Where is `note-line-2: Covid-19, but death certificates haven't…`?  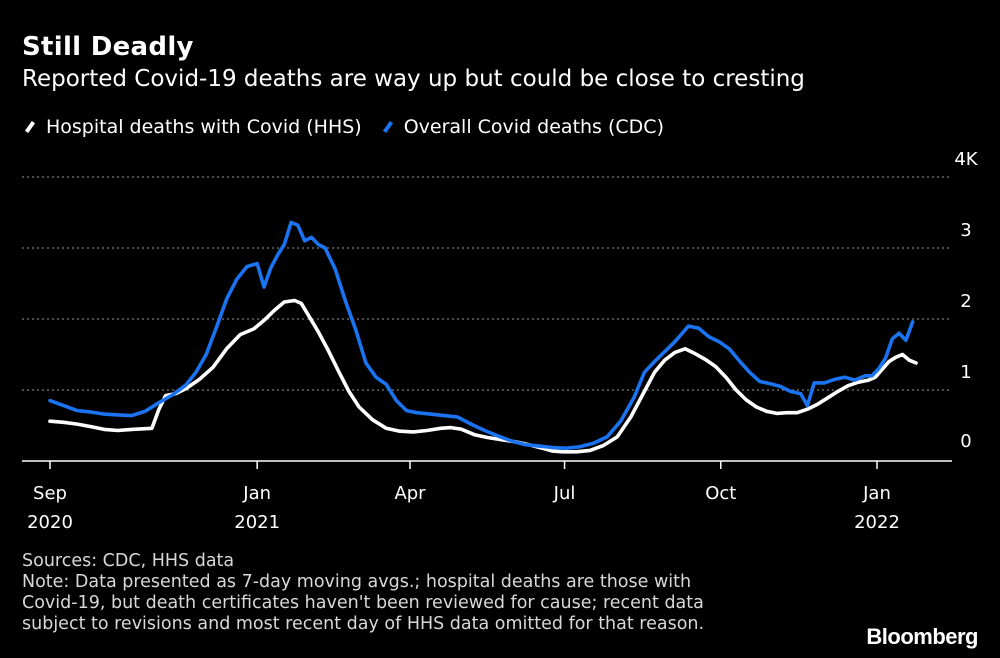 note-line-2: Covid-19, but death certificates haven't… is located at coordinates (363, 603).